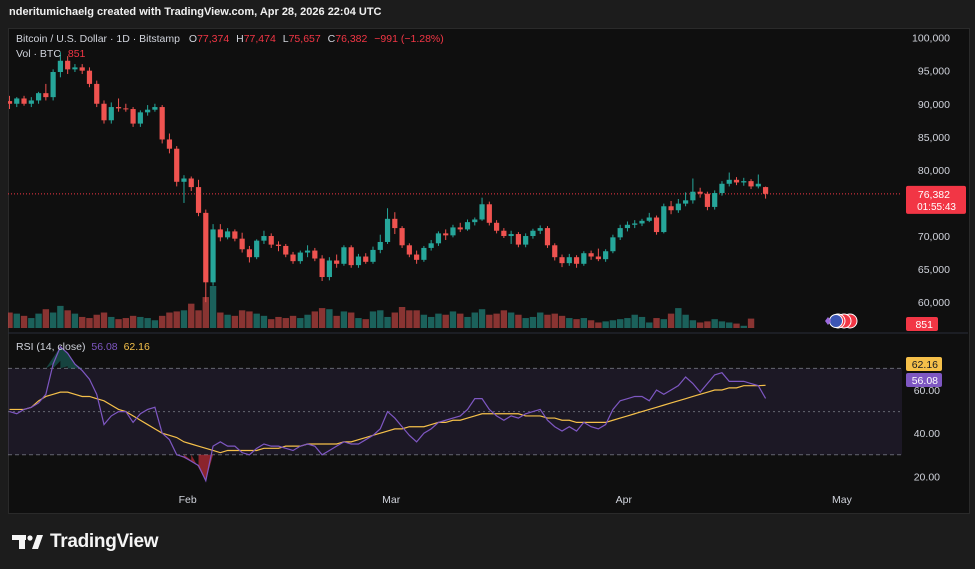  Describe the element at coordinates (351, 39) in the screenshot. I see `close-value: 76,382` at that location.